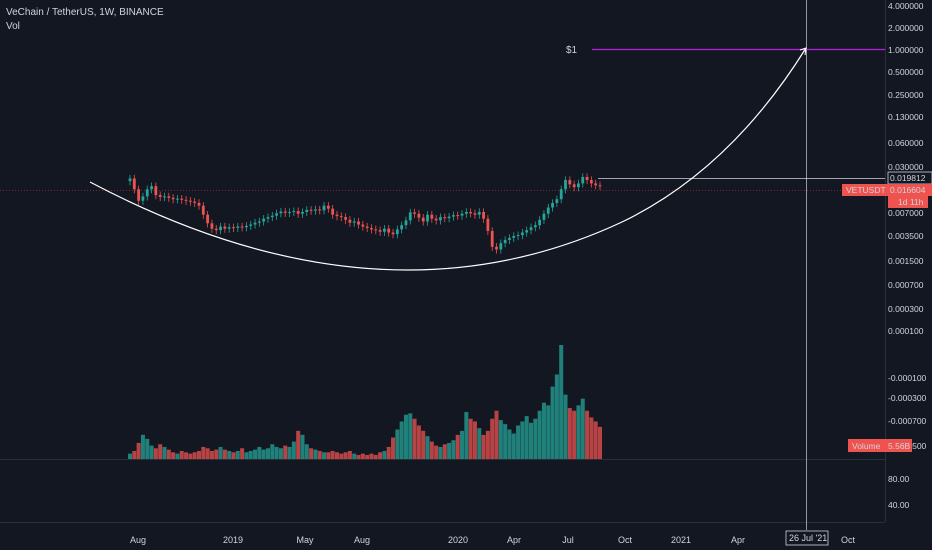  I want to click on countdown-text: 1d 11h, so click(911, 202).